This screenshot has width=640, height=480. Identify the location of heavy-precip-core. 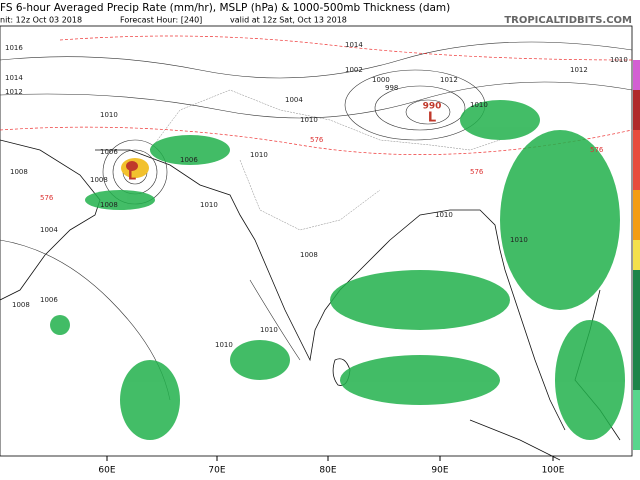
(132, 166).